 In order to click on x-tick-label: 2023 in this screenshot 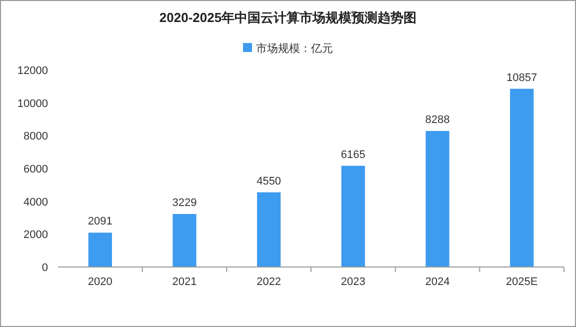, I will do `click(353, 282)`.